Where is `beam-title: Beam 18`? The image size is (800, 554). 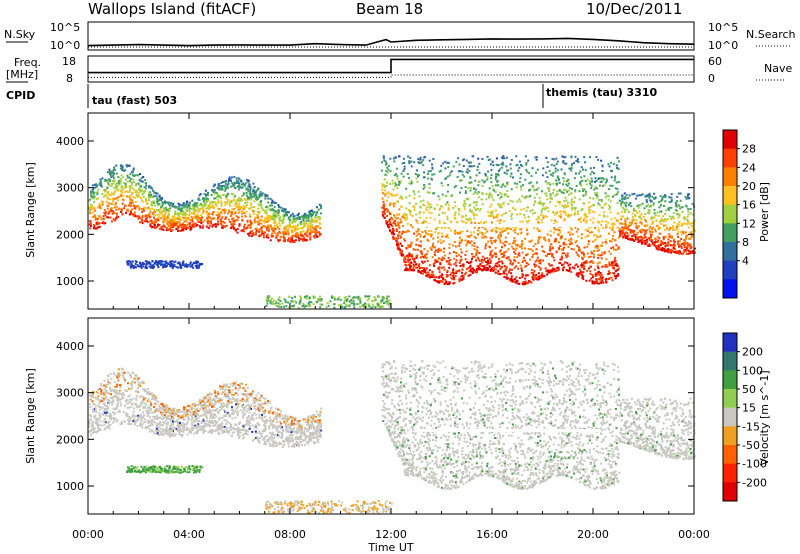
beam-title: Beam 18 is located at coordinates (389, 9).